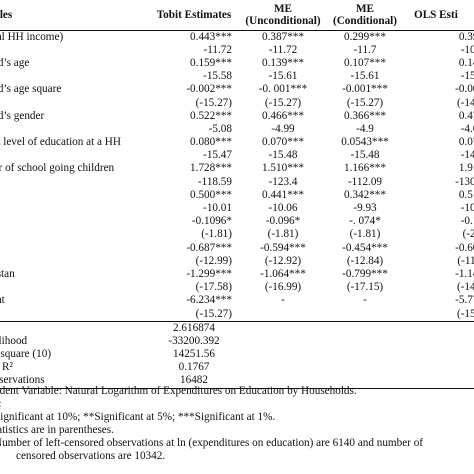  Describe the element at coordinates (237, 234) in the screenshot. I see `table-row: (-1.81) (-1.81) (-1.81) (-2.0` at that location.